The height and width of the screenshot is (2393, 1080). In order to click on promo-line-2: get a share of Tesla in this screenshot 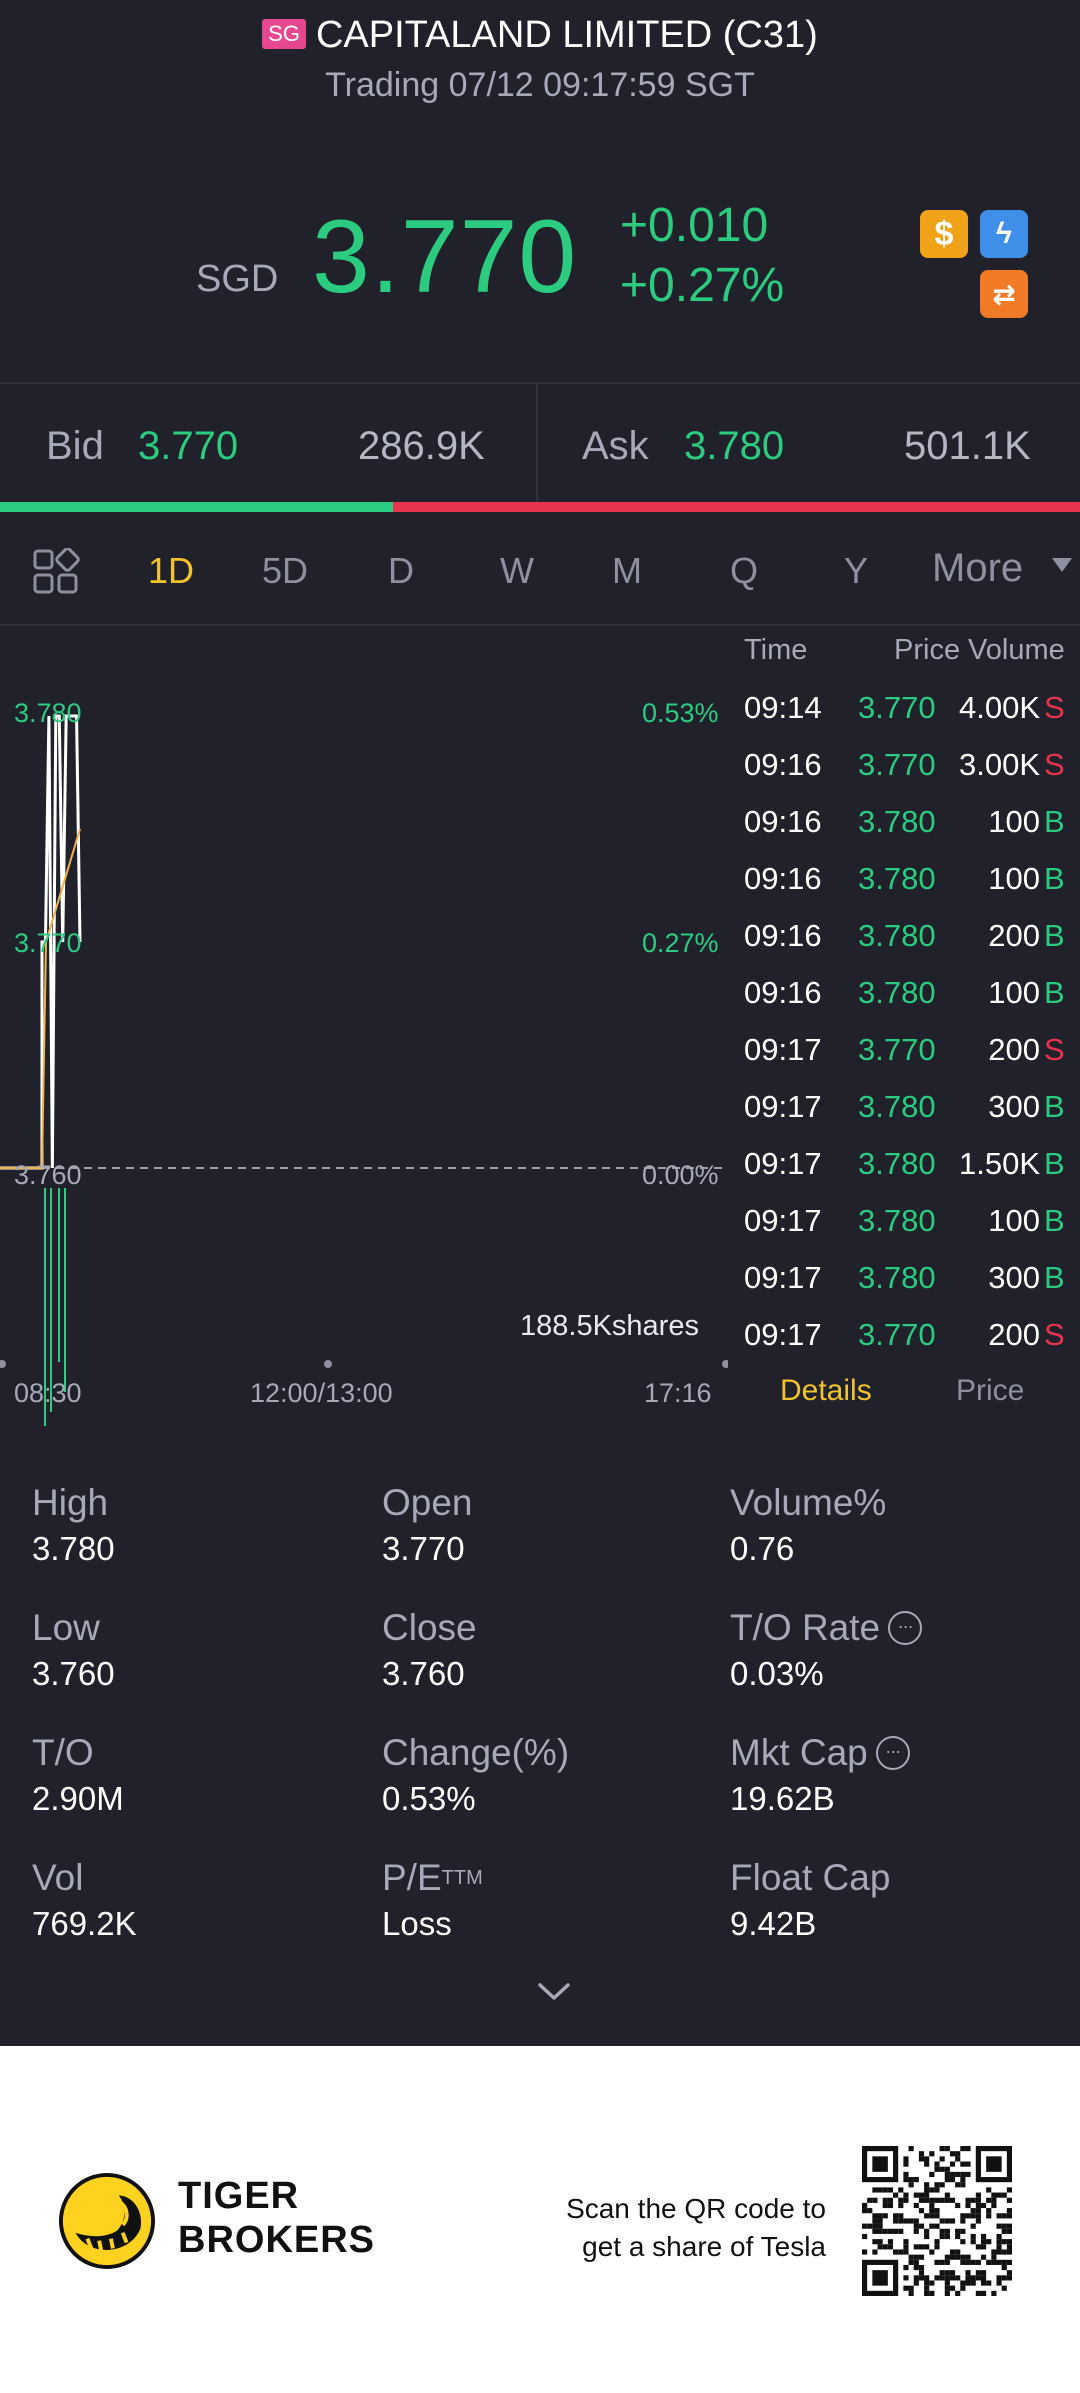, I will do `click(704, 2246)`.